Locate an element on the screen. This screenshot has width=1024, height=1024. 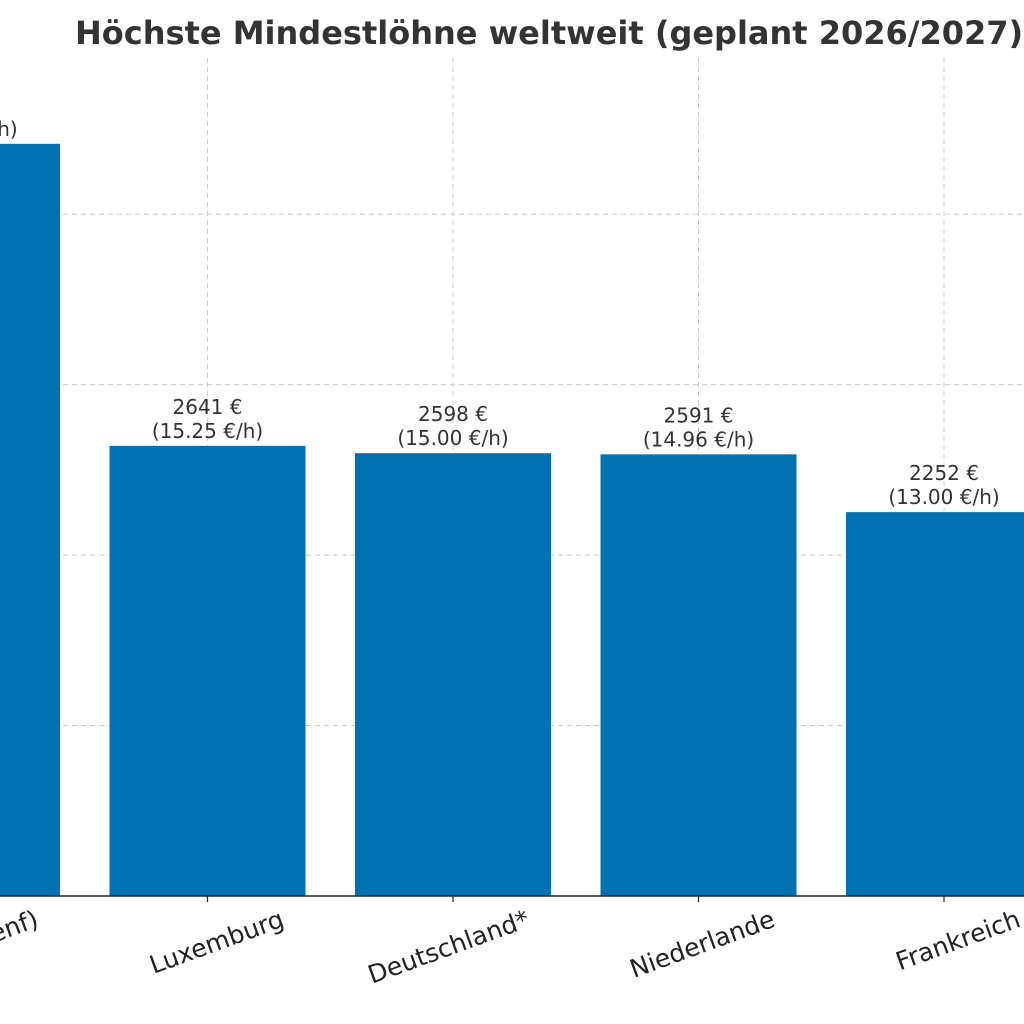
data-label-value-4: 2252 € is located at coordinates (944, 473).